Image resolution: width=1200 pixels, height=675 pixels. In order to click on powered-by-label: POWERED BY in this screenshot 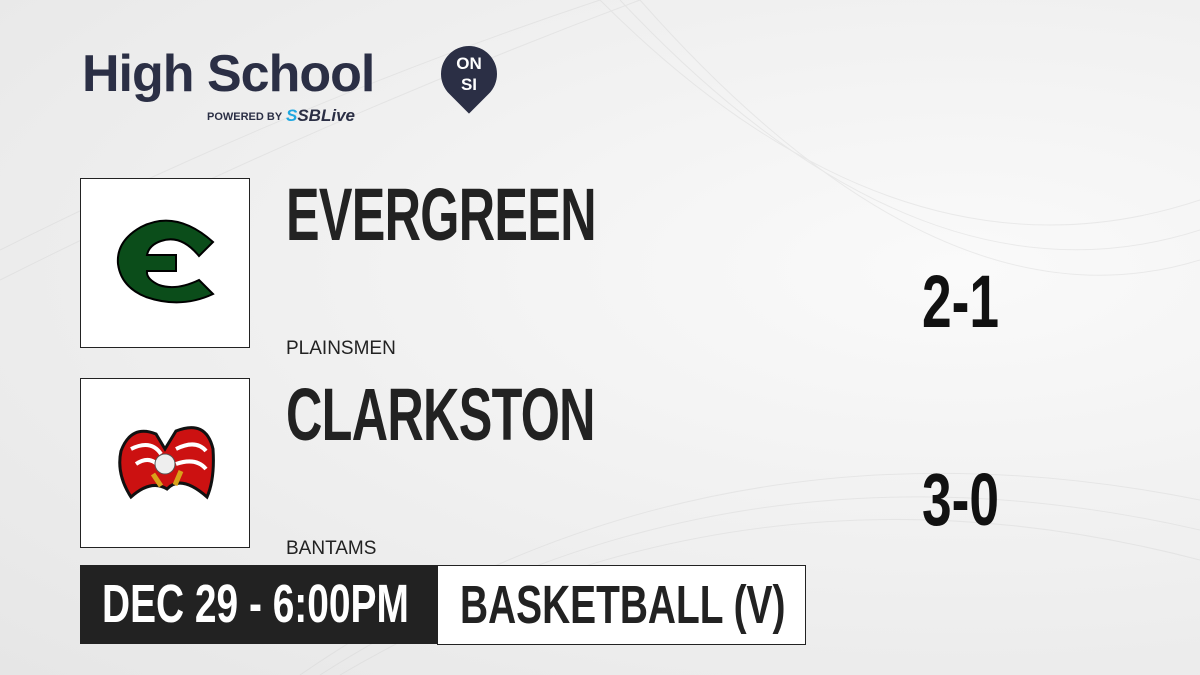, I will do `click(245, 117)`.